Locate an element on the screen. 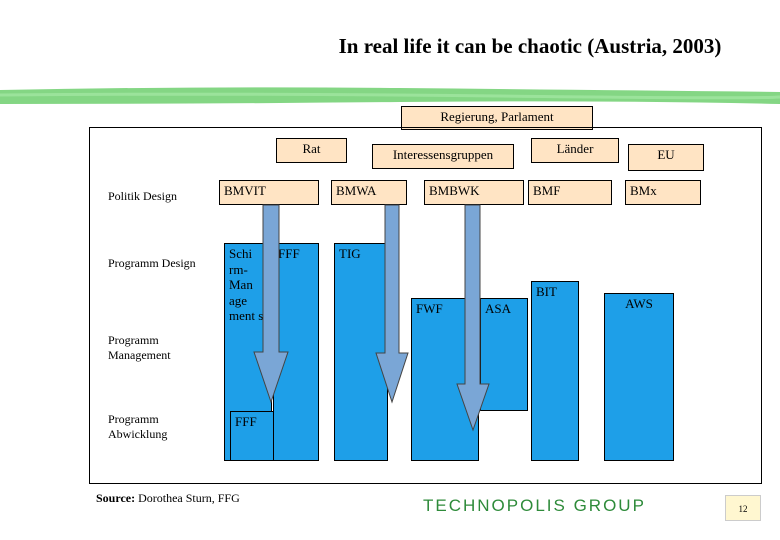 The width and height of the screenshot is (780, 540). source-label: Source: is located at coordinates (116, 498).